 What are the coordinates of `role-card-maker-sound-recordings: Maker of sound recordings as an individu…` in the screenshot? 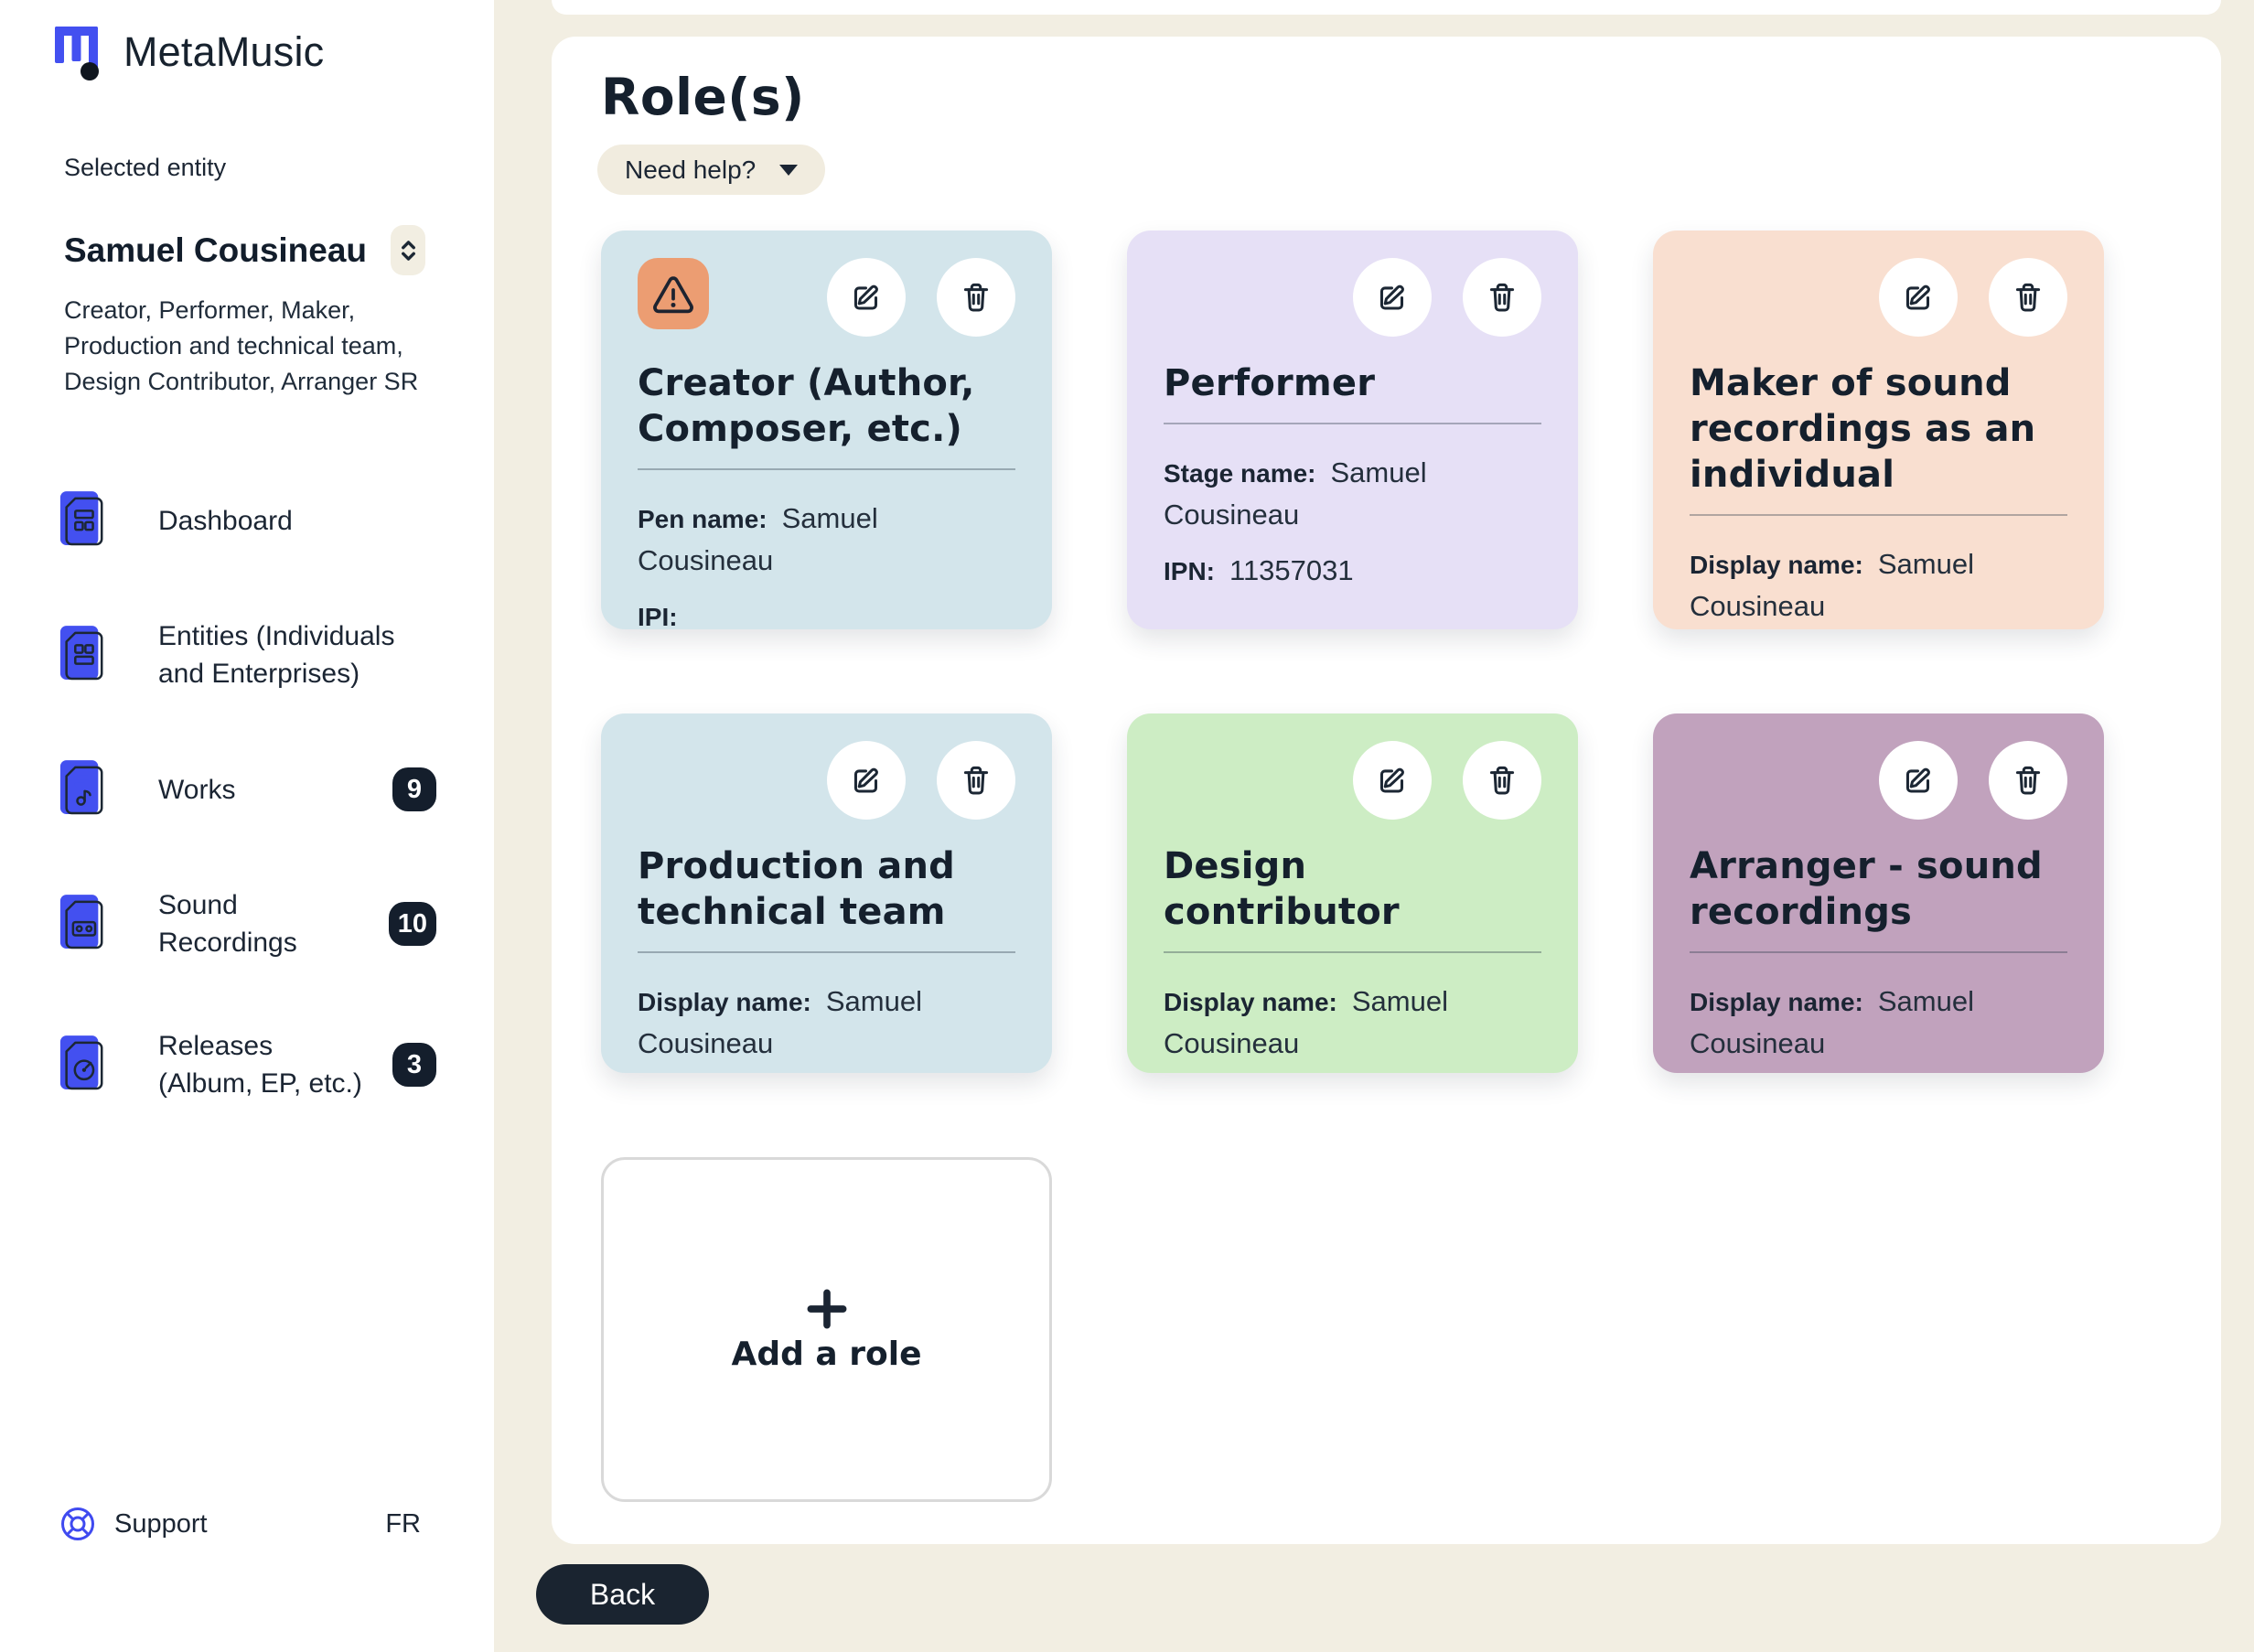 It's located at (1878, 430).